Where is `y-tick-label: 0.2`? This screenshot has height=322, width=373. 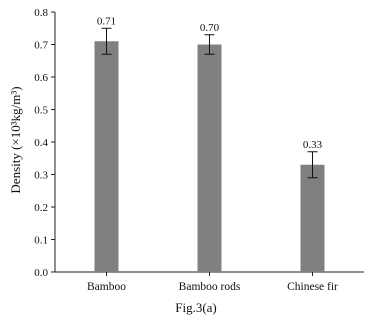 y-tick-label: 0.2 is located at coordinates (41, 208).